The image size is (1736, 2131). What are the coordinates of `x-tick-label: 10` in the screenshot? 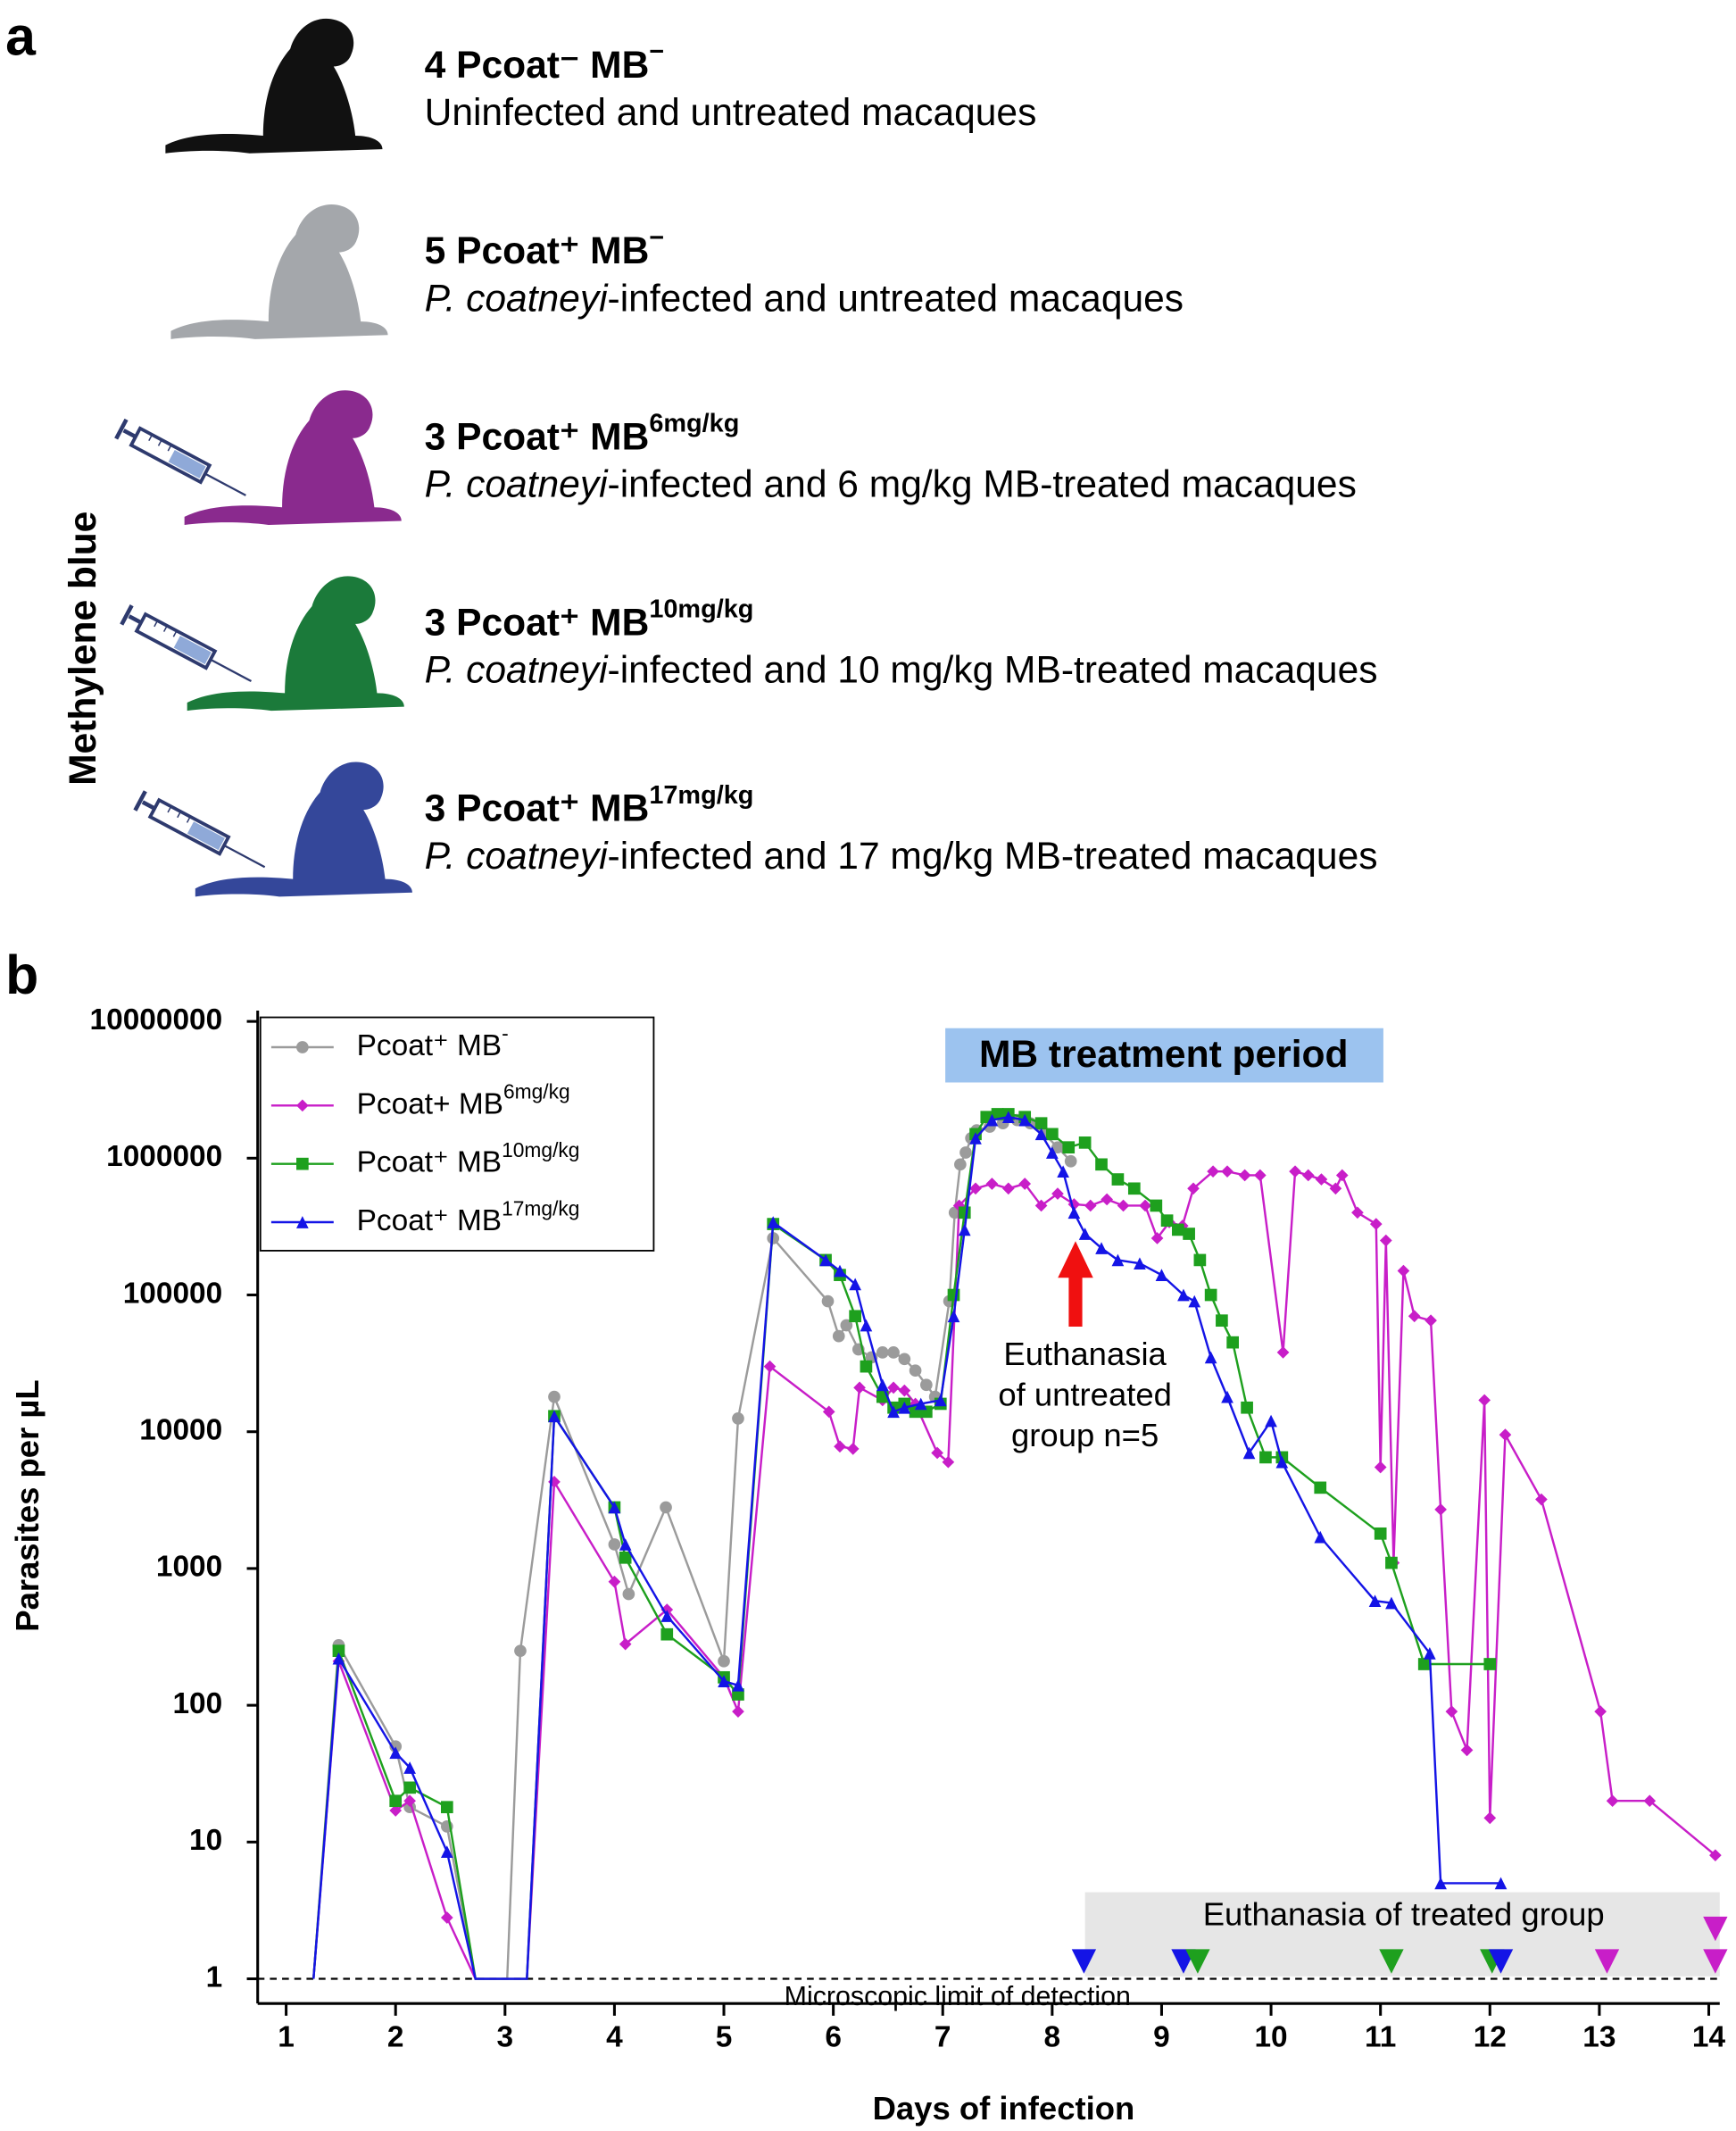 It's located at (1270, 2037).